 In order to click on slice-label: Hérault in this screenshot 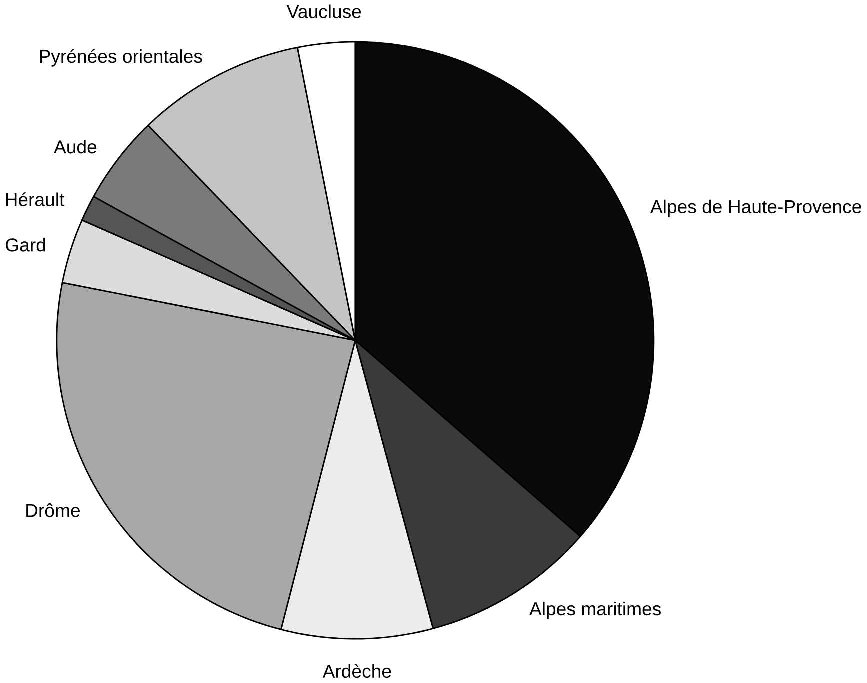, I will do `click(35, 199)`.